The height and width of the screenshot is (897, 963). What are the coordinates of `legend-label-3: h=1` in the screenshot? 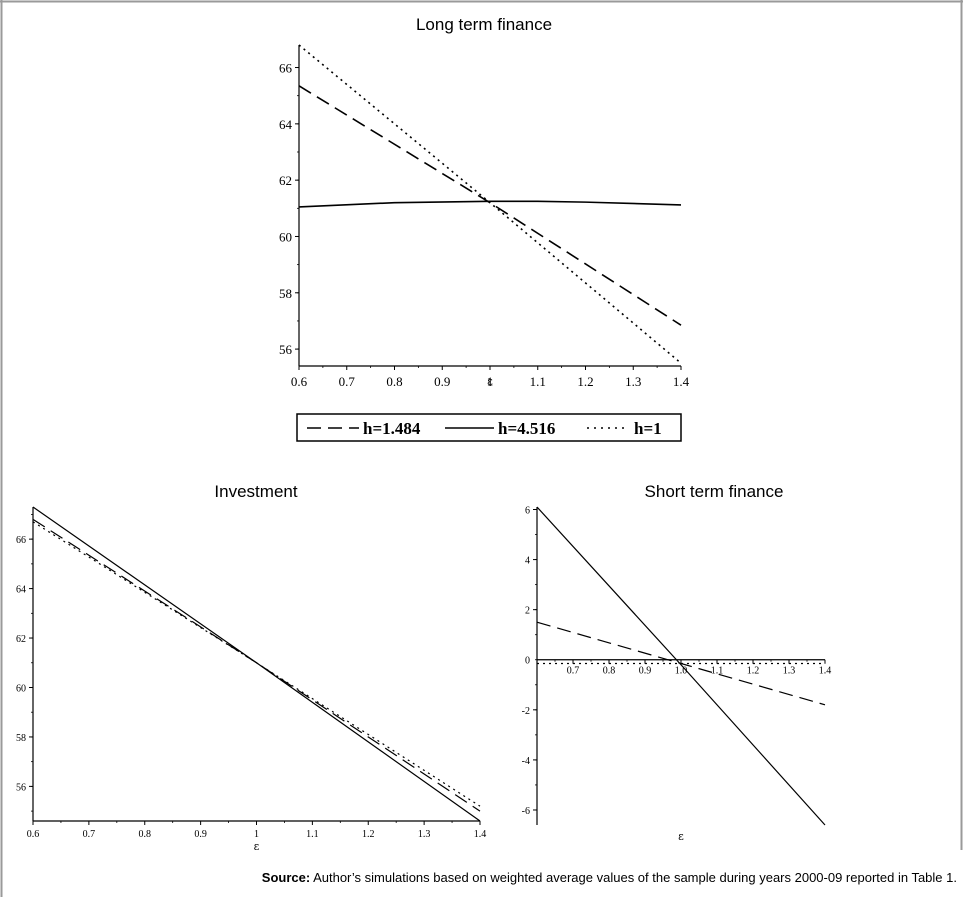 It's located at (648, 428).